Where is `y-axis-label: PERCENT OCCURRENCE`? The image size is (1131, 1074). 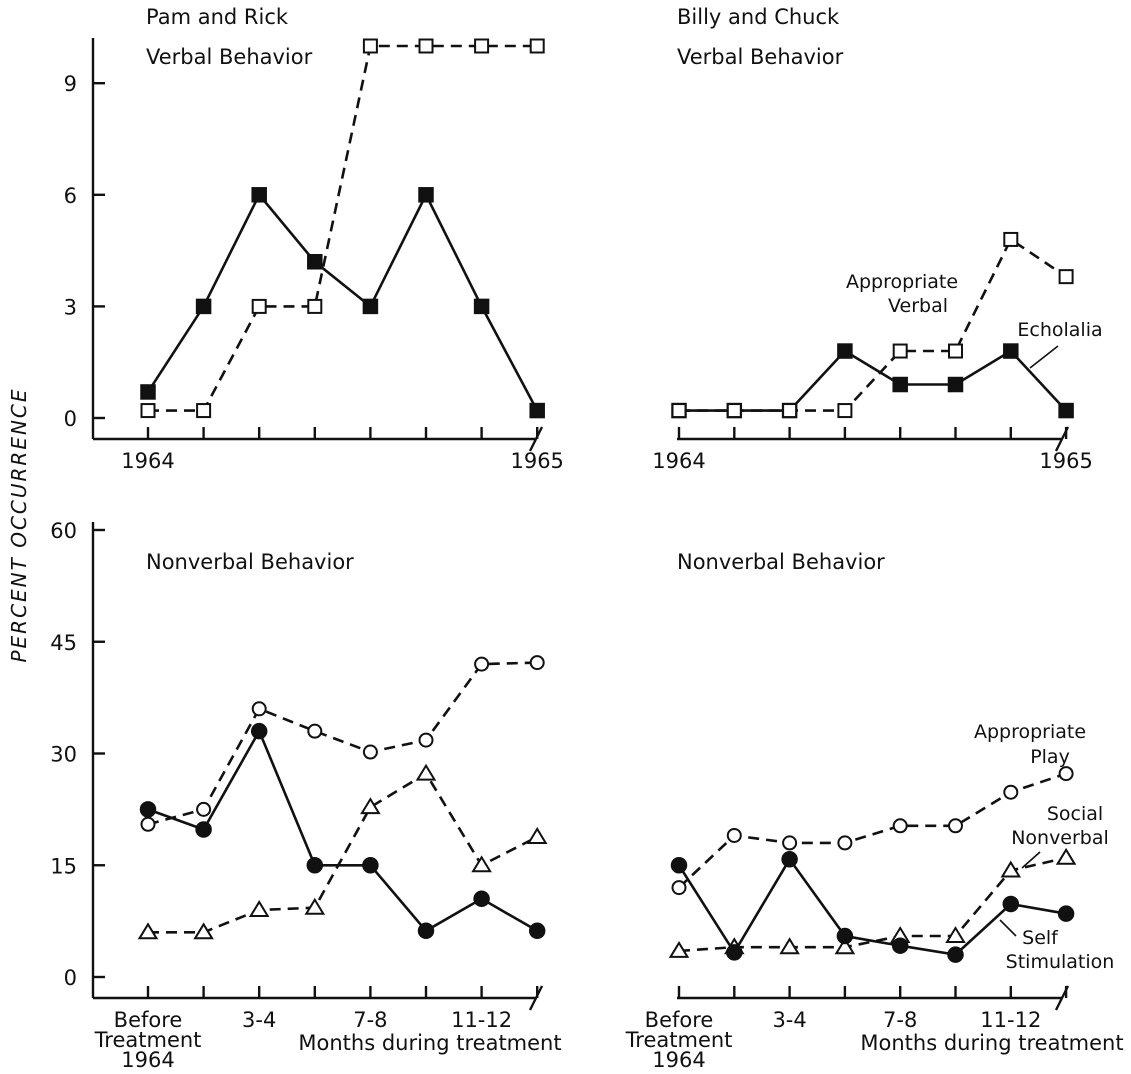 y-axis-label: PERCENT OCCURRENCE is located at coordinates (19, 524).